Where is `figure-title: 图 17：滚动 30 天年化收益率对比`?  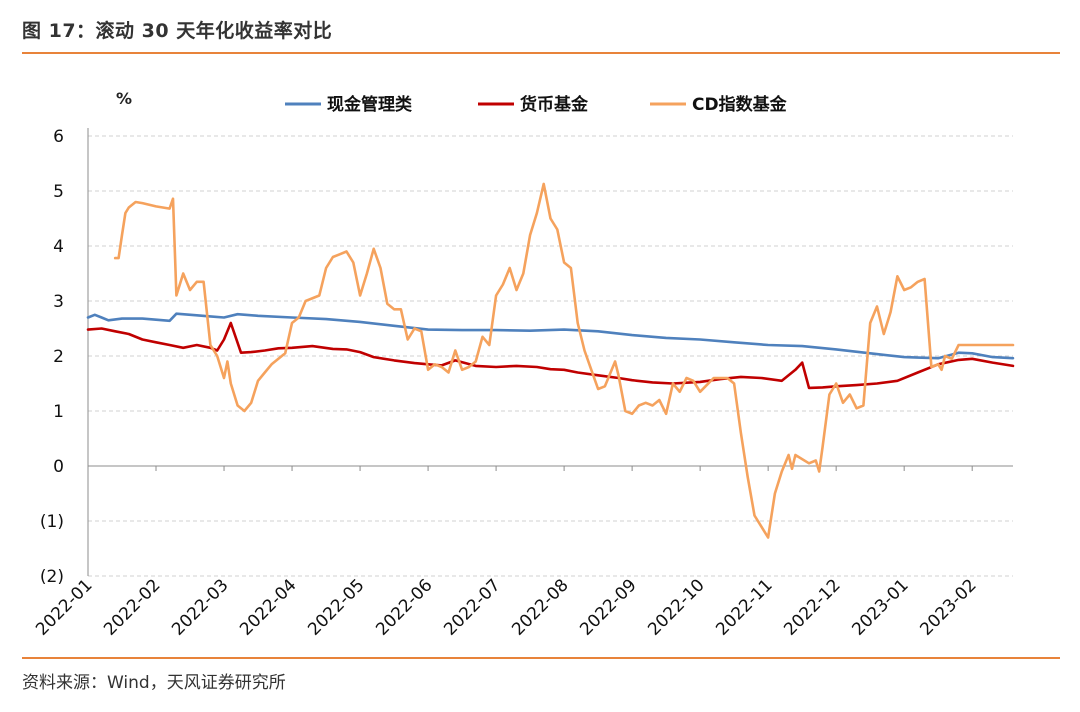 figure-title: 图 17：滚动 30 天年化收益率对比 is located at coordinates (177, 31).